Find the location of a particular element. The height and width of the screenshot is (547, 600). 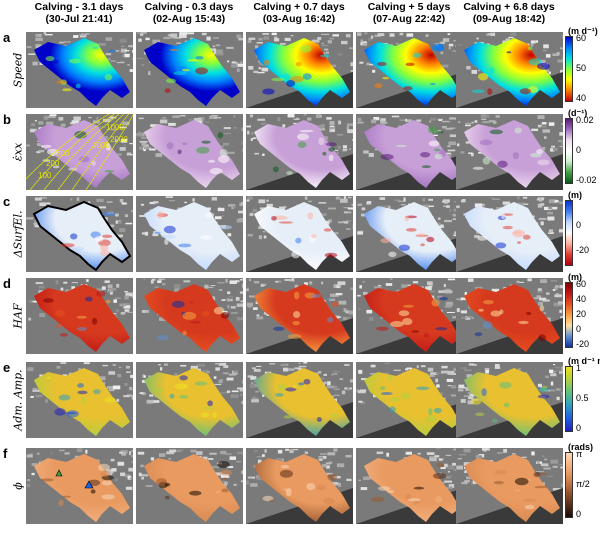

colorbar-unit: (d⁻¹) is located at coordinates (578, 113).